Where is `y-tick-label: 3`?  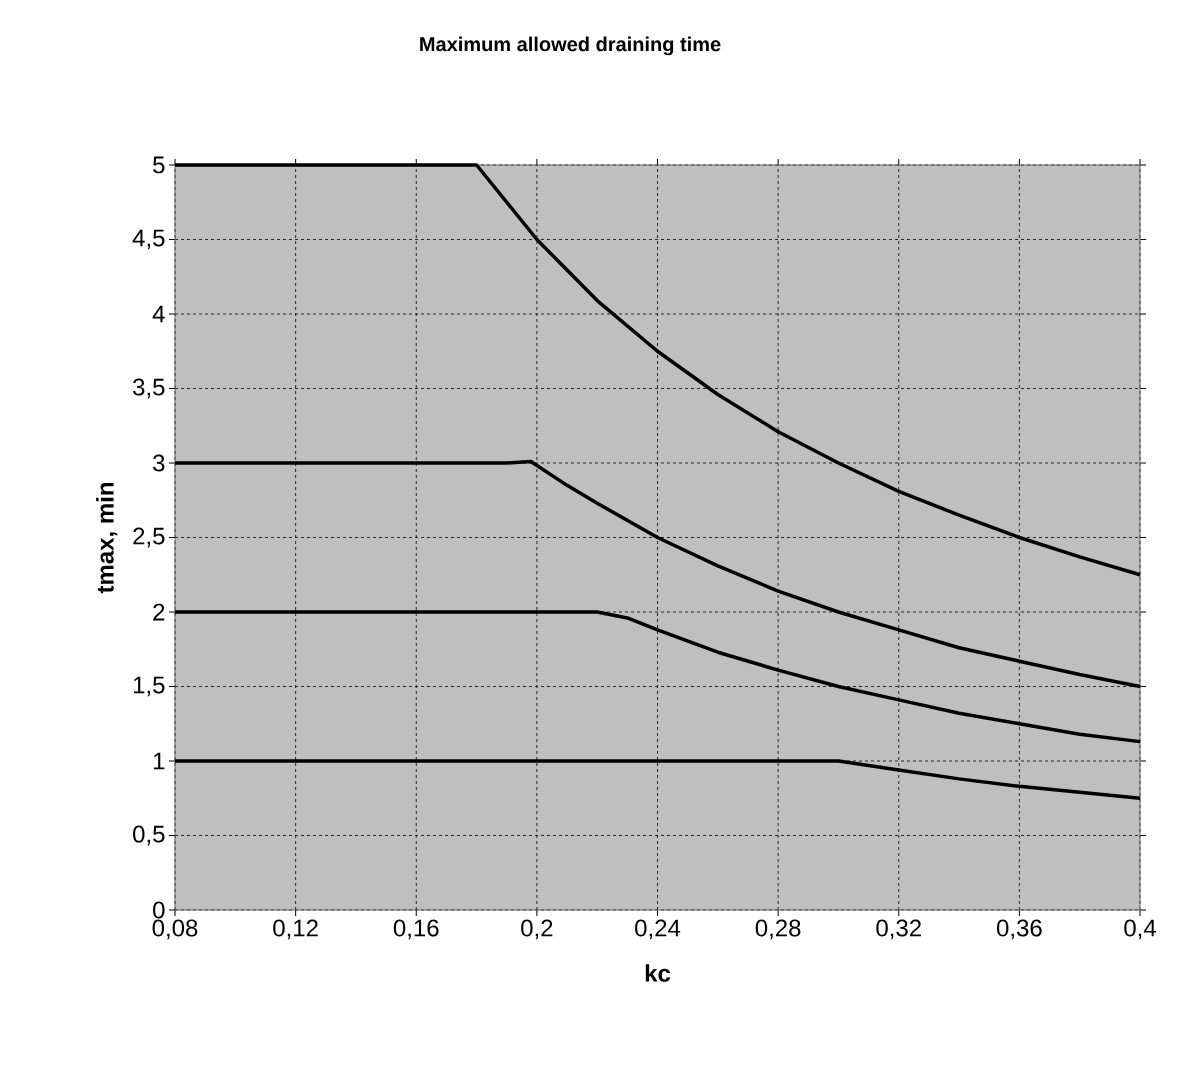
y-tick-label: 3 is located at coordinates (159, 463).